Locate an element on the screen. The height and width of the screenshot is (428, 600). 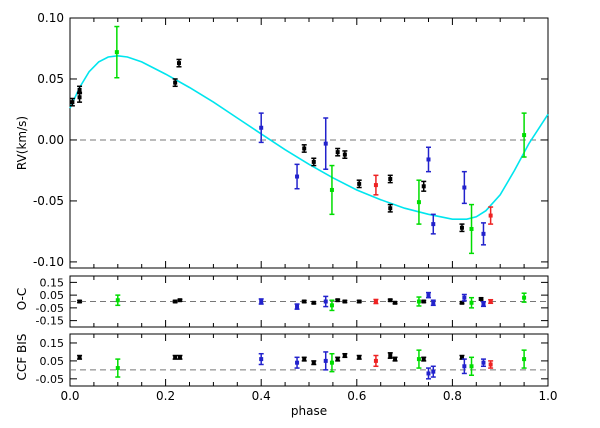
x-axis-label: phase is located at coordinates (309, 411).